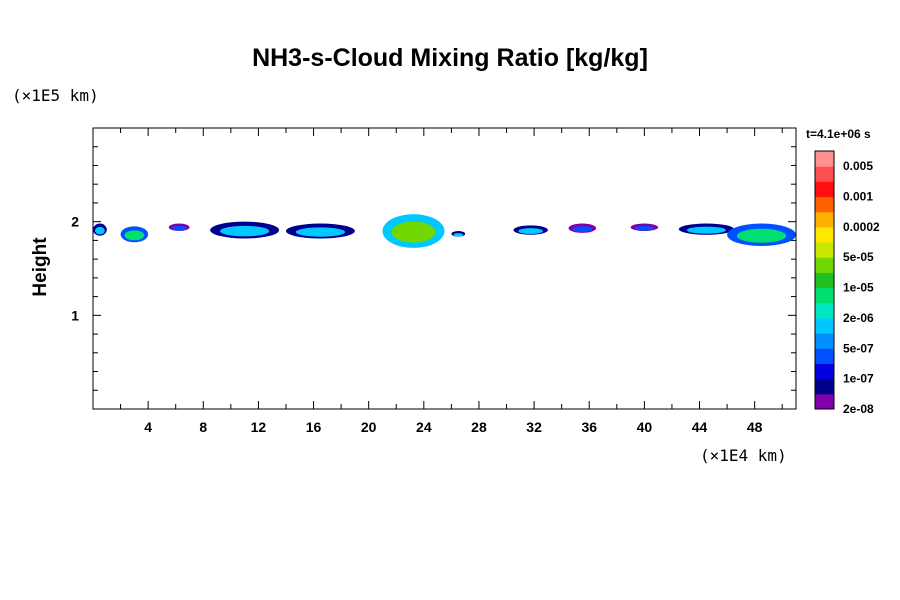 The height and width of the screenshot is (600, 900). What do you see at coordinates (450, 58) in the screenshot?
I see `chart-title: NH3-s-Cloud Mixing Ratio [kg/kg]` at bounding box center [450, 58].